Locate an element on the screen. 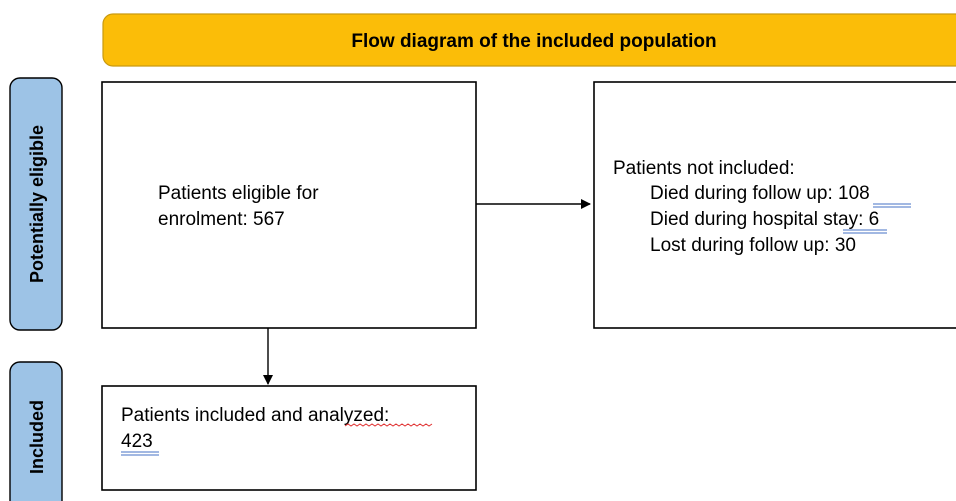 Image resolution: width=956 pixels, height=501 pixels. box-text: 423 is located at coordinates (137, 441).